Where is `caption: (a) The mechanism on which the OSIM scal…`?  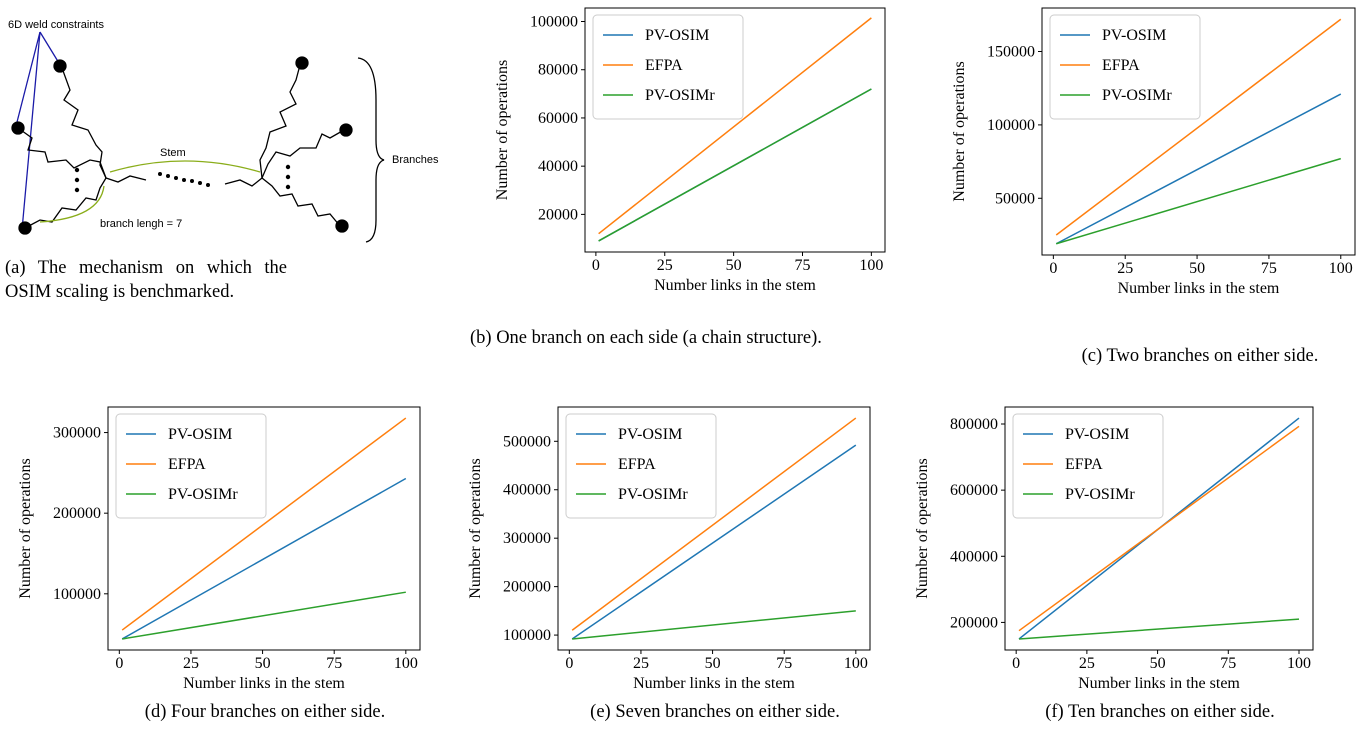 caption: (a) The mechanism on which the OSIM scal… is located at coordinates (146, 280).